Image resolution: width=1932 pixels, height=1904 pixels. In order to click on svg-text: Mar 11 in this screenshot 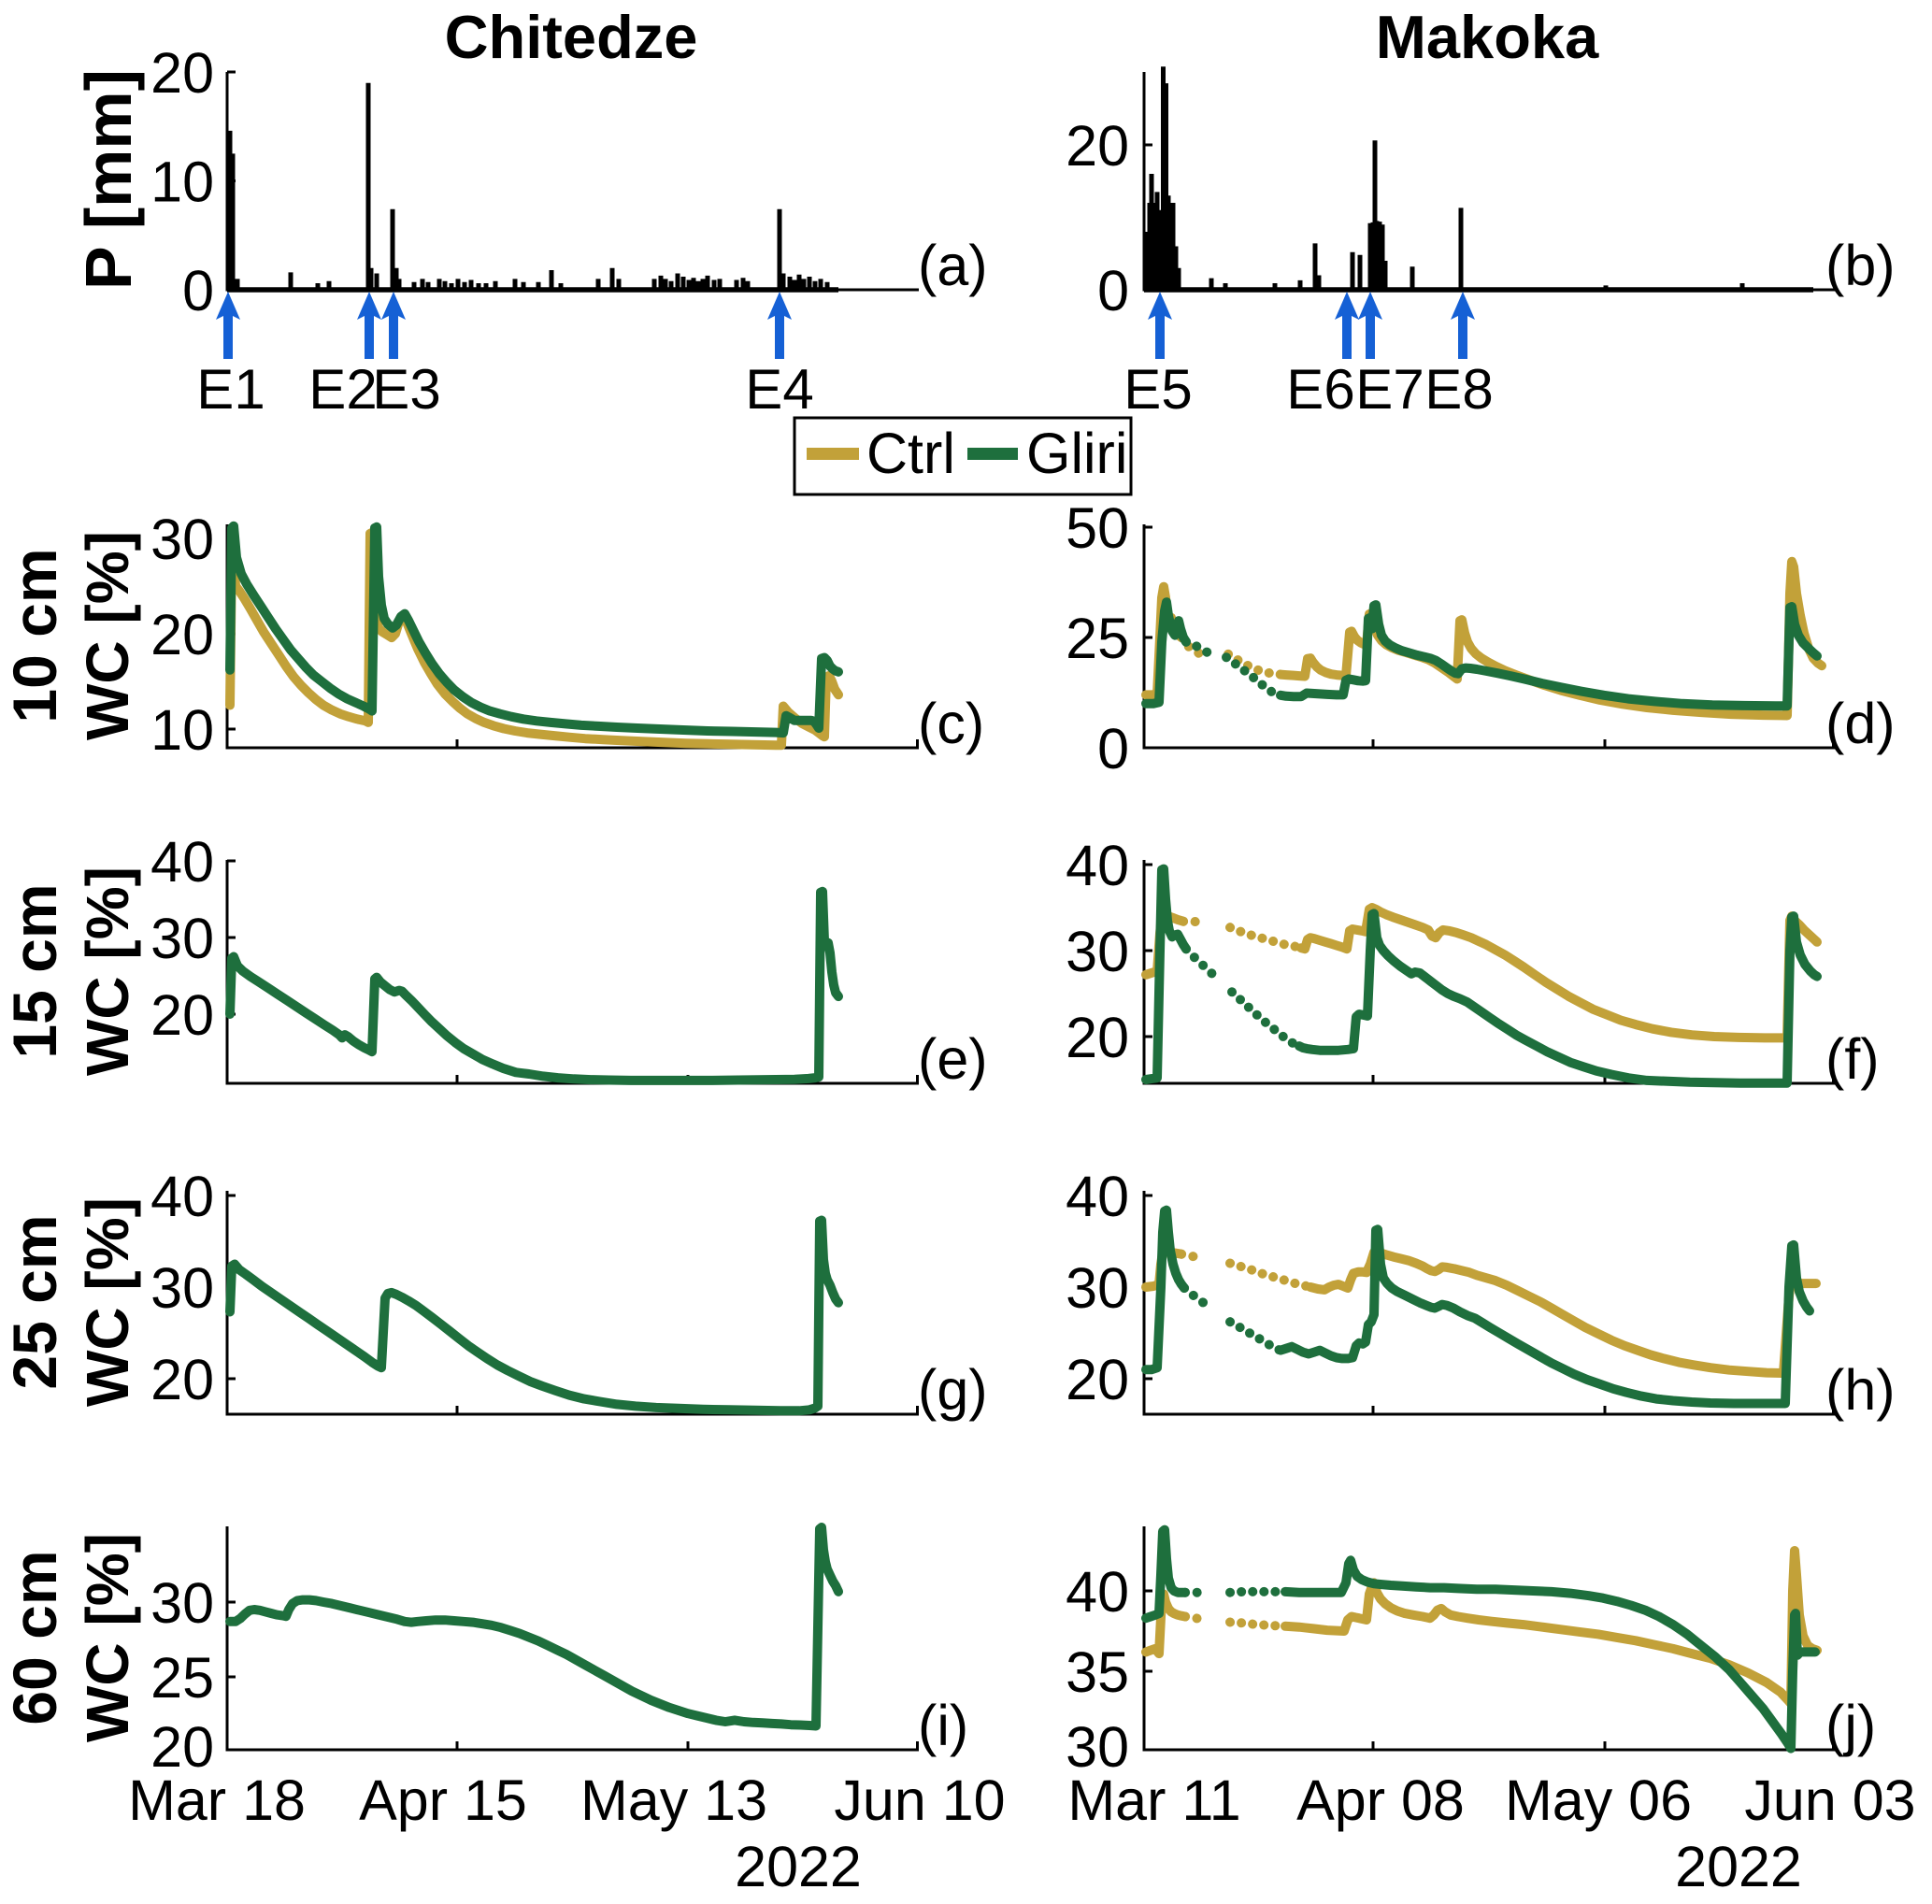, I will do `click(1153, 1800)`.